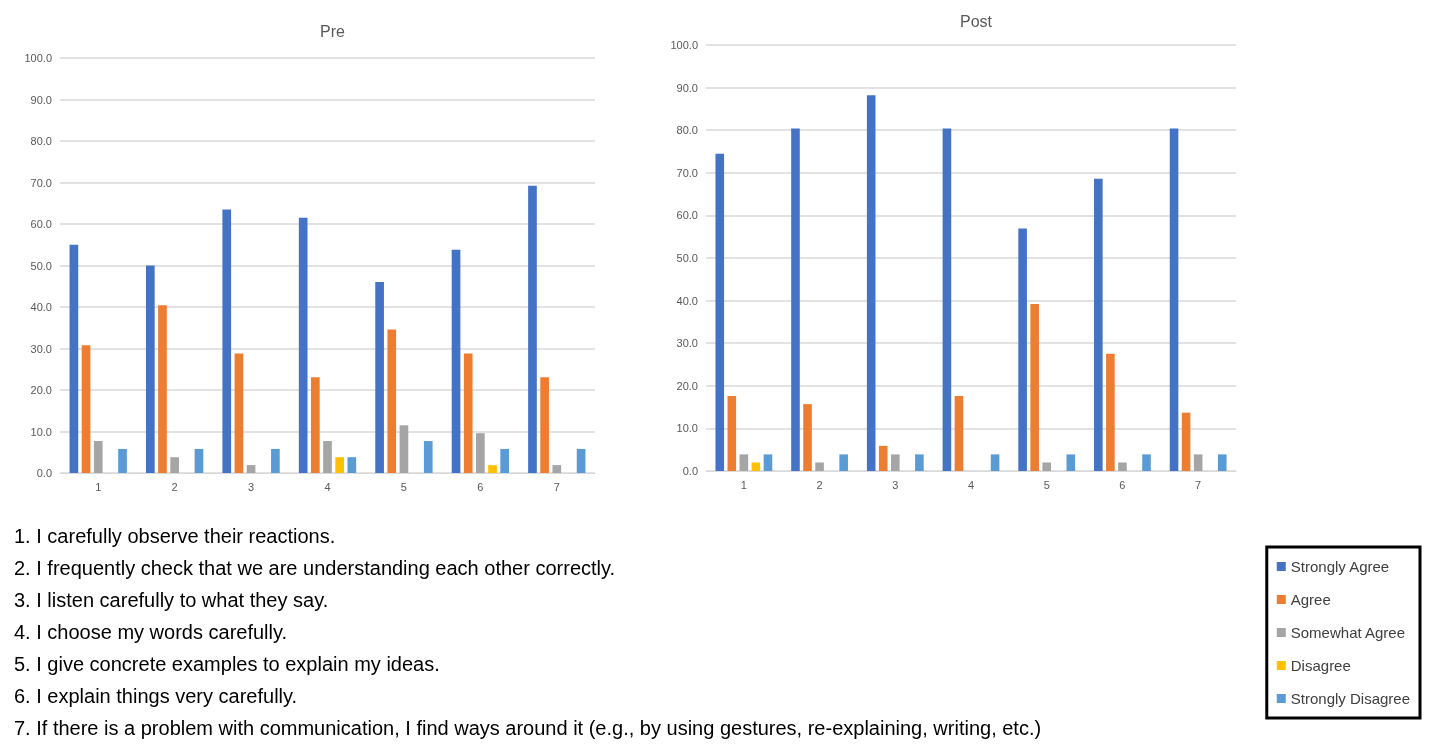 The width and height of the screenshot is (1437, 750). What do you see at coordinates (227, 664) in the screenshot?
I see `text: 5. I give concrete examples to explain my ideas.` at bounding box center [227, 664].